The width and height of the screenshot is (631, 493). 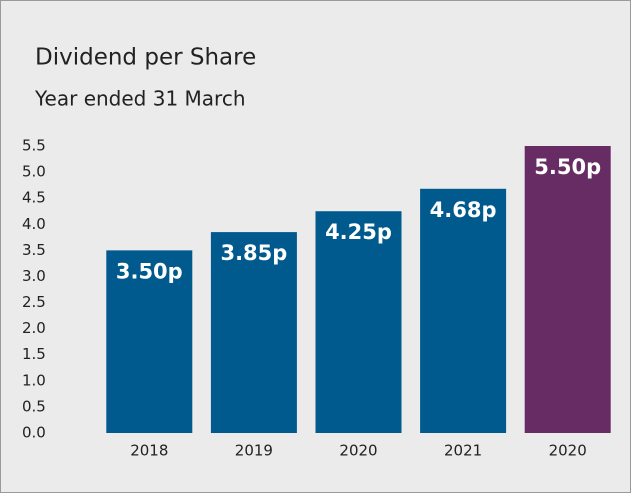 I want to click on y-tick-label: 5.0, so click(x=34, y=172).